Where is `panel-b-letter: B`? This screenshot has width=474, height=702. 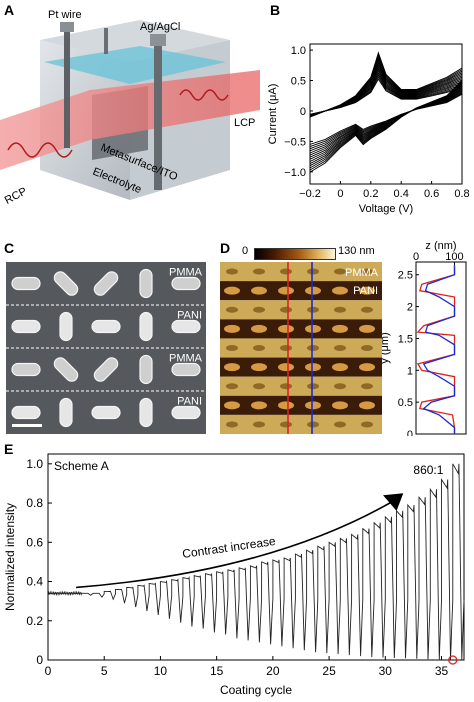
panel-b-letter: B is located at coordinates (275, 10).